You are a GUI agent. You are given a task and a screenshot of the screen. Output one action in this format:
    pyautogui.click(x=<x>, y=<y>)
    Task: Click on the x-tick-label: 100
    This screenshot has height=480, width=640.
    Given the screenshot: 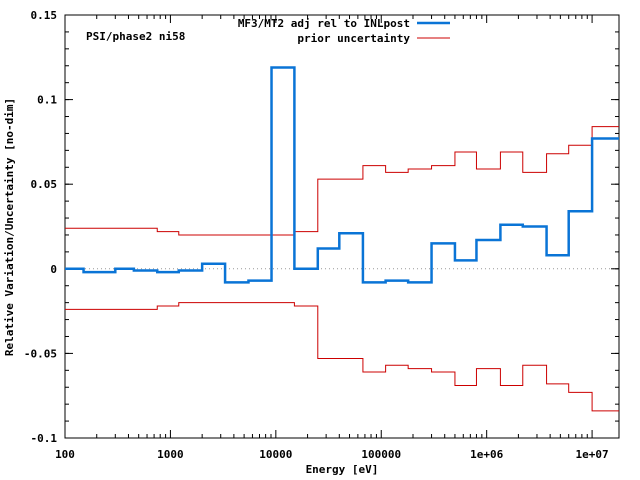 What is the action you would take?
    pyautogui.click(x=65, y=454)
    